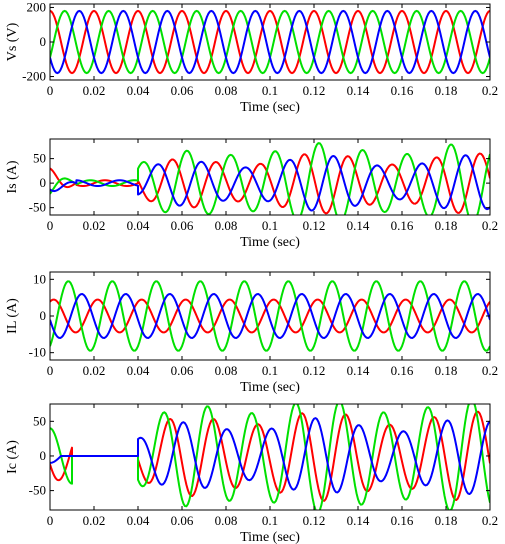 This screenshot has width=505, height=544. I want to click on vs-x-tick-label: 0.02, so click(94, 90).